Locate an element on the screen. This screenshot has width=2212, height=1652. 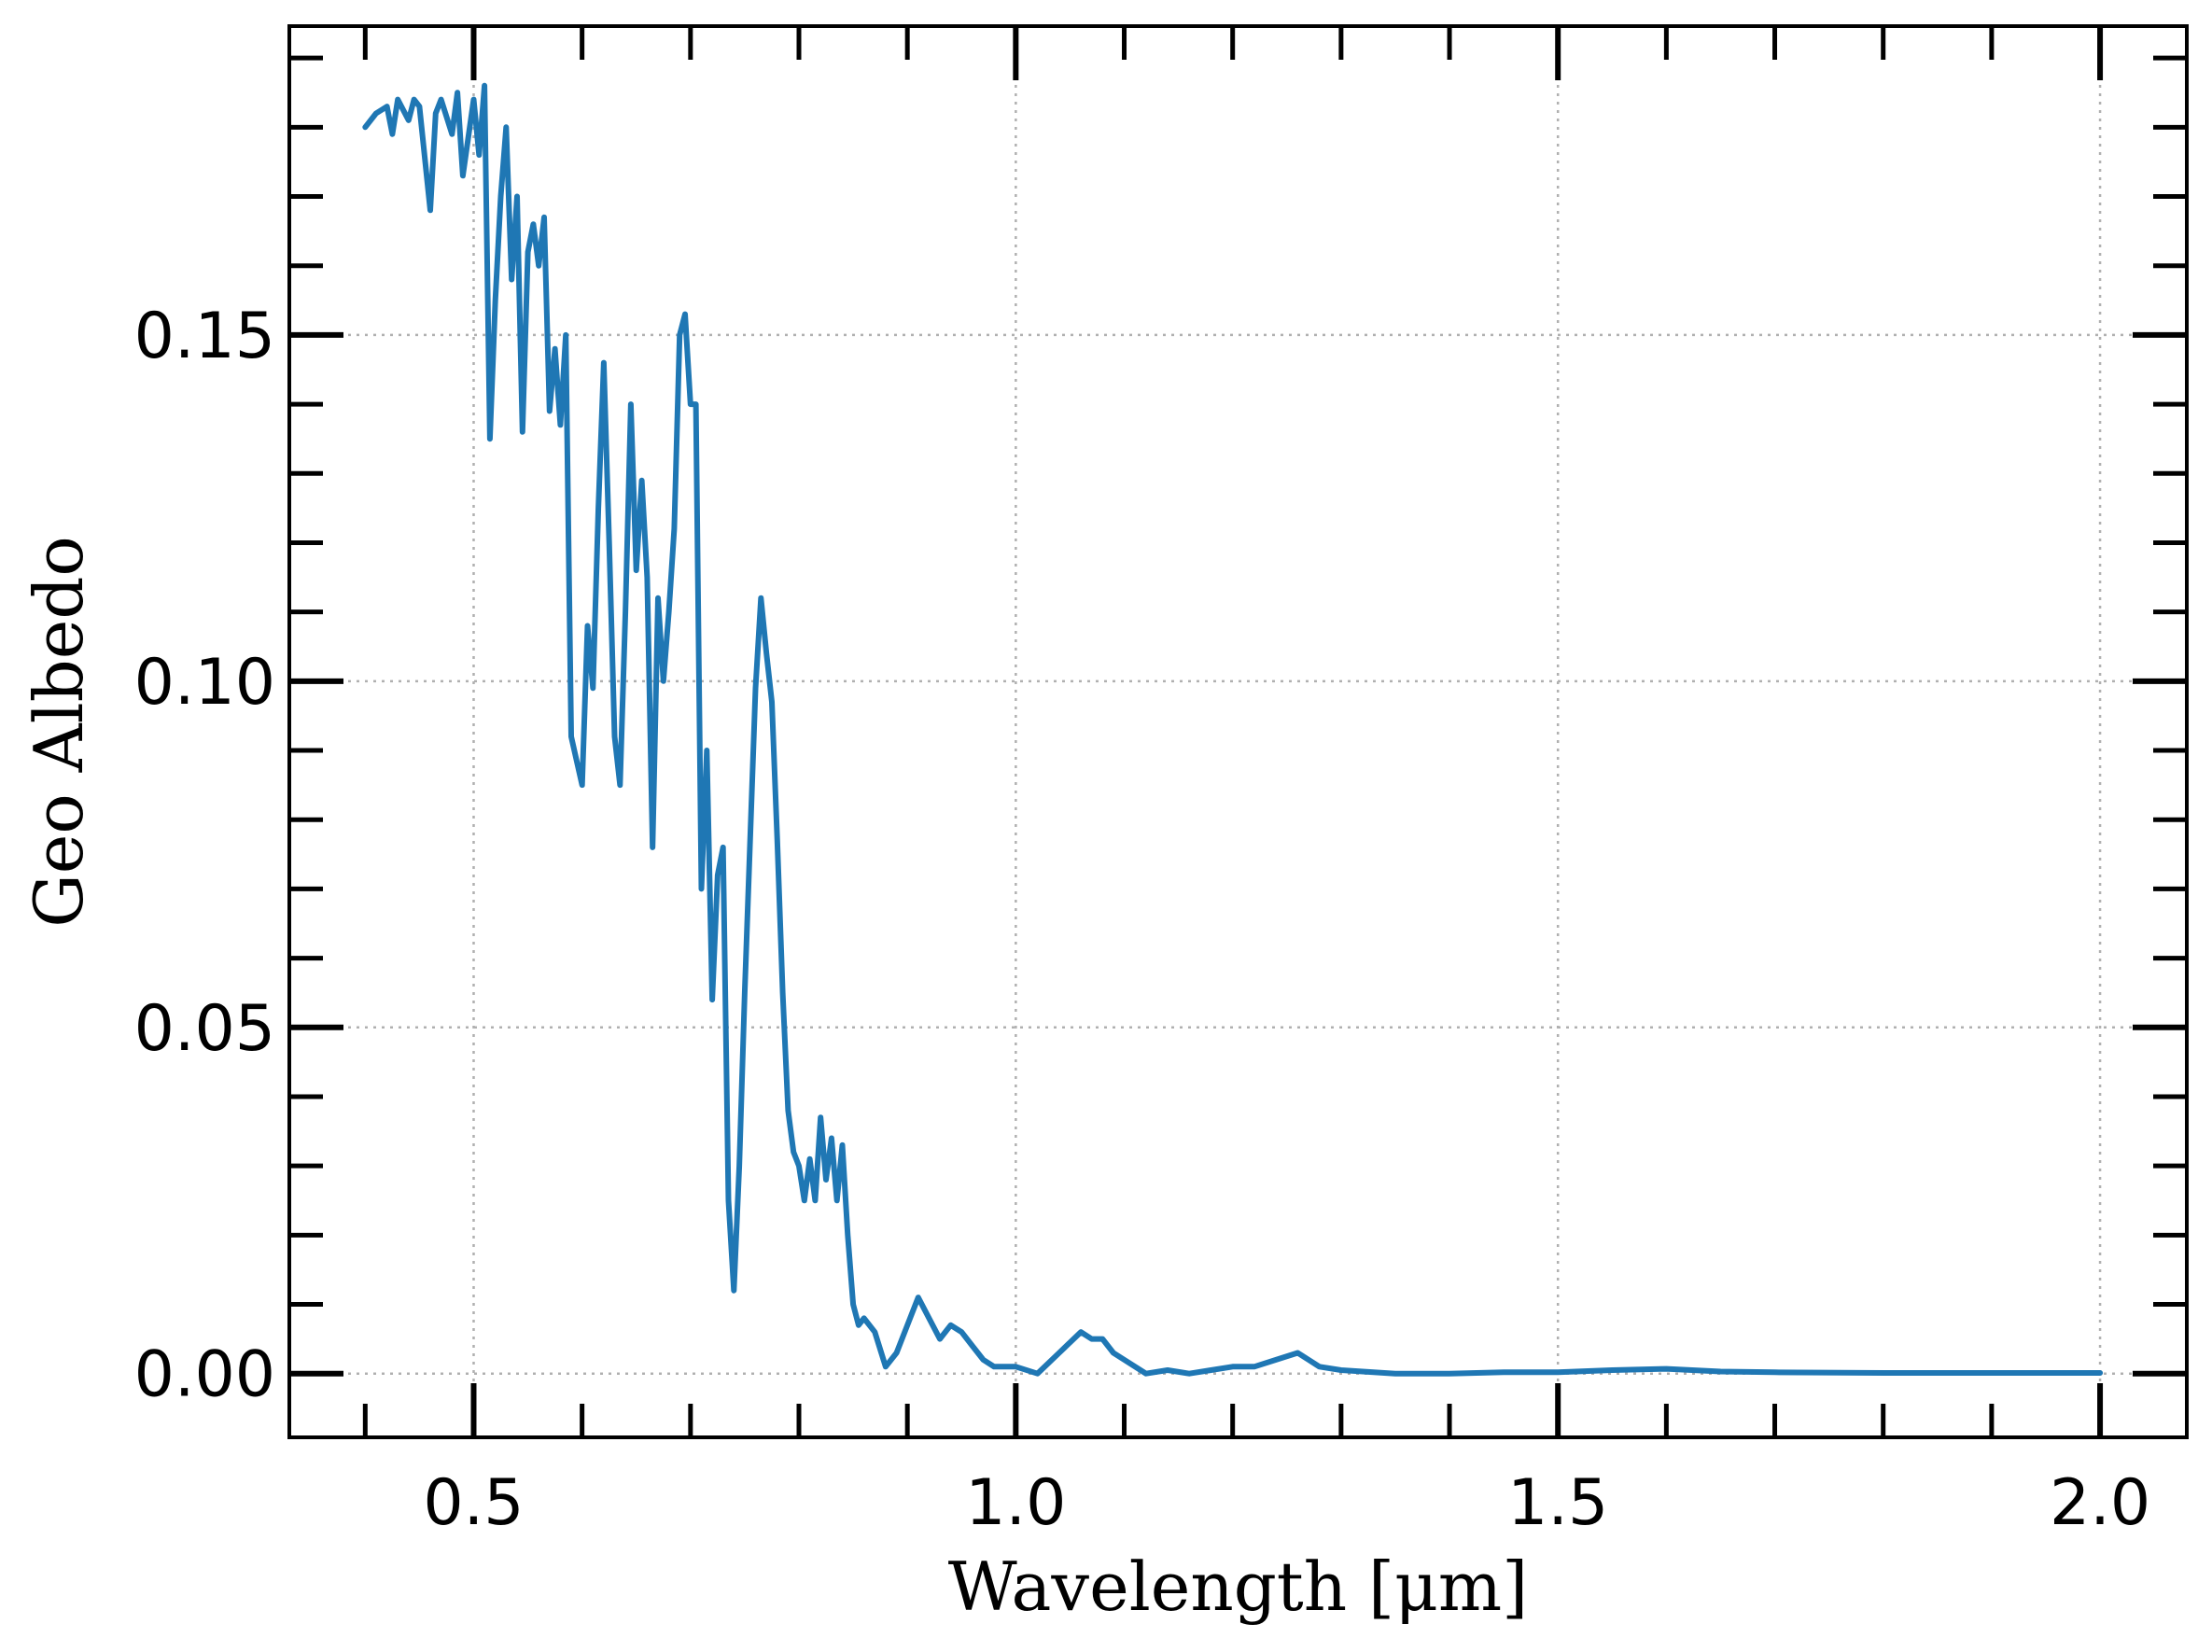
y-tick-labels: 0.00 0.05 0.10 0.15 is located at coordinates (204, 856).